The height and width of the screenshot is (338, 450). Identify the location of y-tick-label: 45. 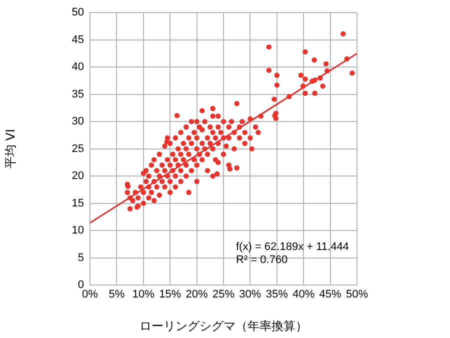
(78, 40).